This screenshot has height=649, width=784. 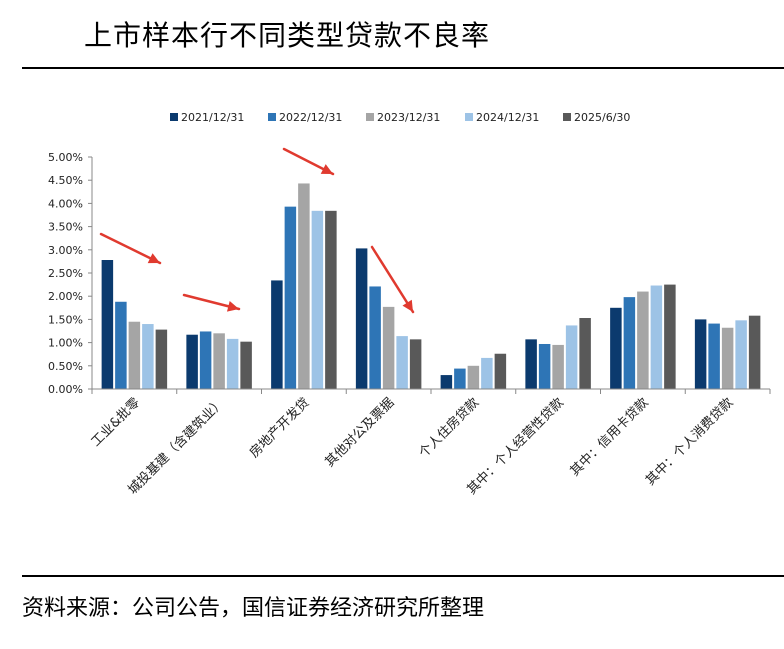 What do you see at coordinates (287, 35) in the screenshot?
I see `page-title: 上市样本行不同类型贷款不良率` at bounding box center [287, 35].